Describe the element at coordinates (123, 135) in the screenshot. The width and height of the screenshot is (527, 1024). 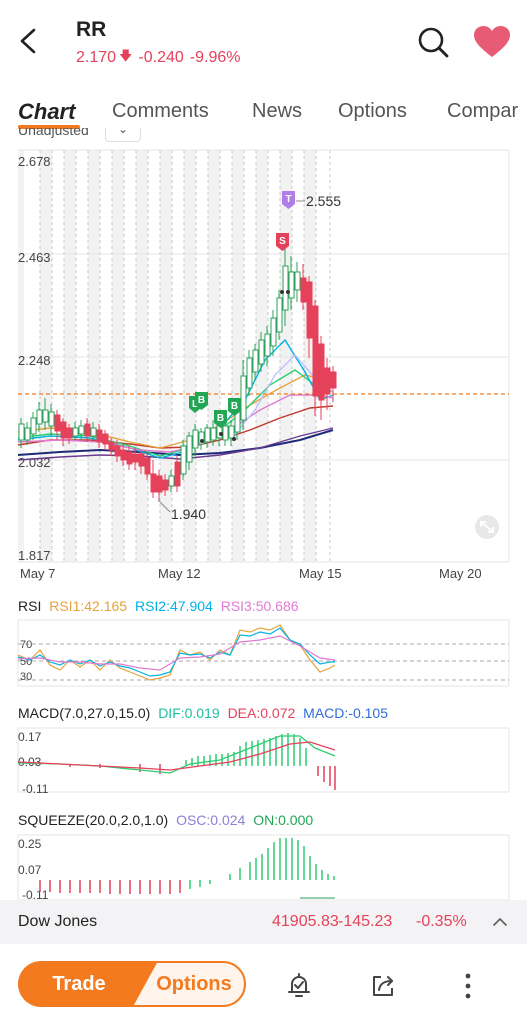
I see `chevron-down-icon: ⌄` at that location.